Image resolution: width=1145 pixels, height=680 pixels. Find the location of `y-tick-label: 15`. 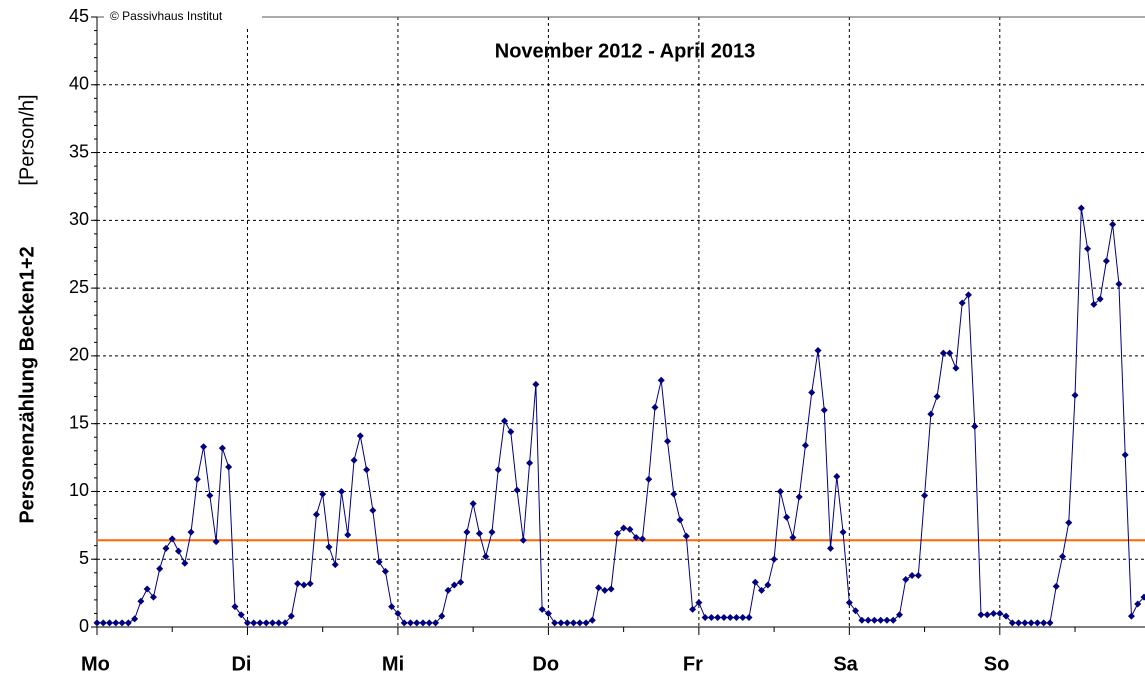

y-tick-label: 15 is located at coordinates (79, 422).